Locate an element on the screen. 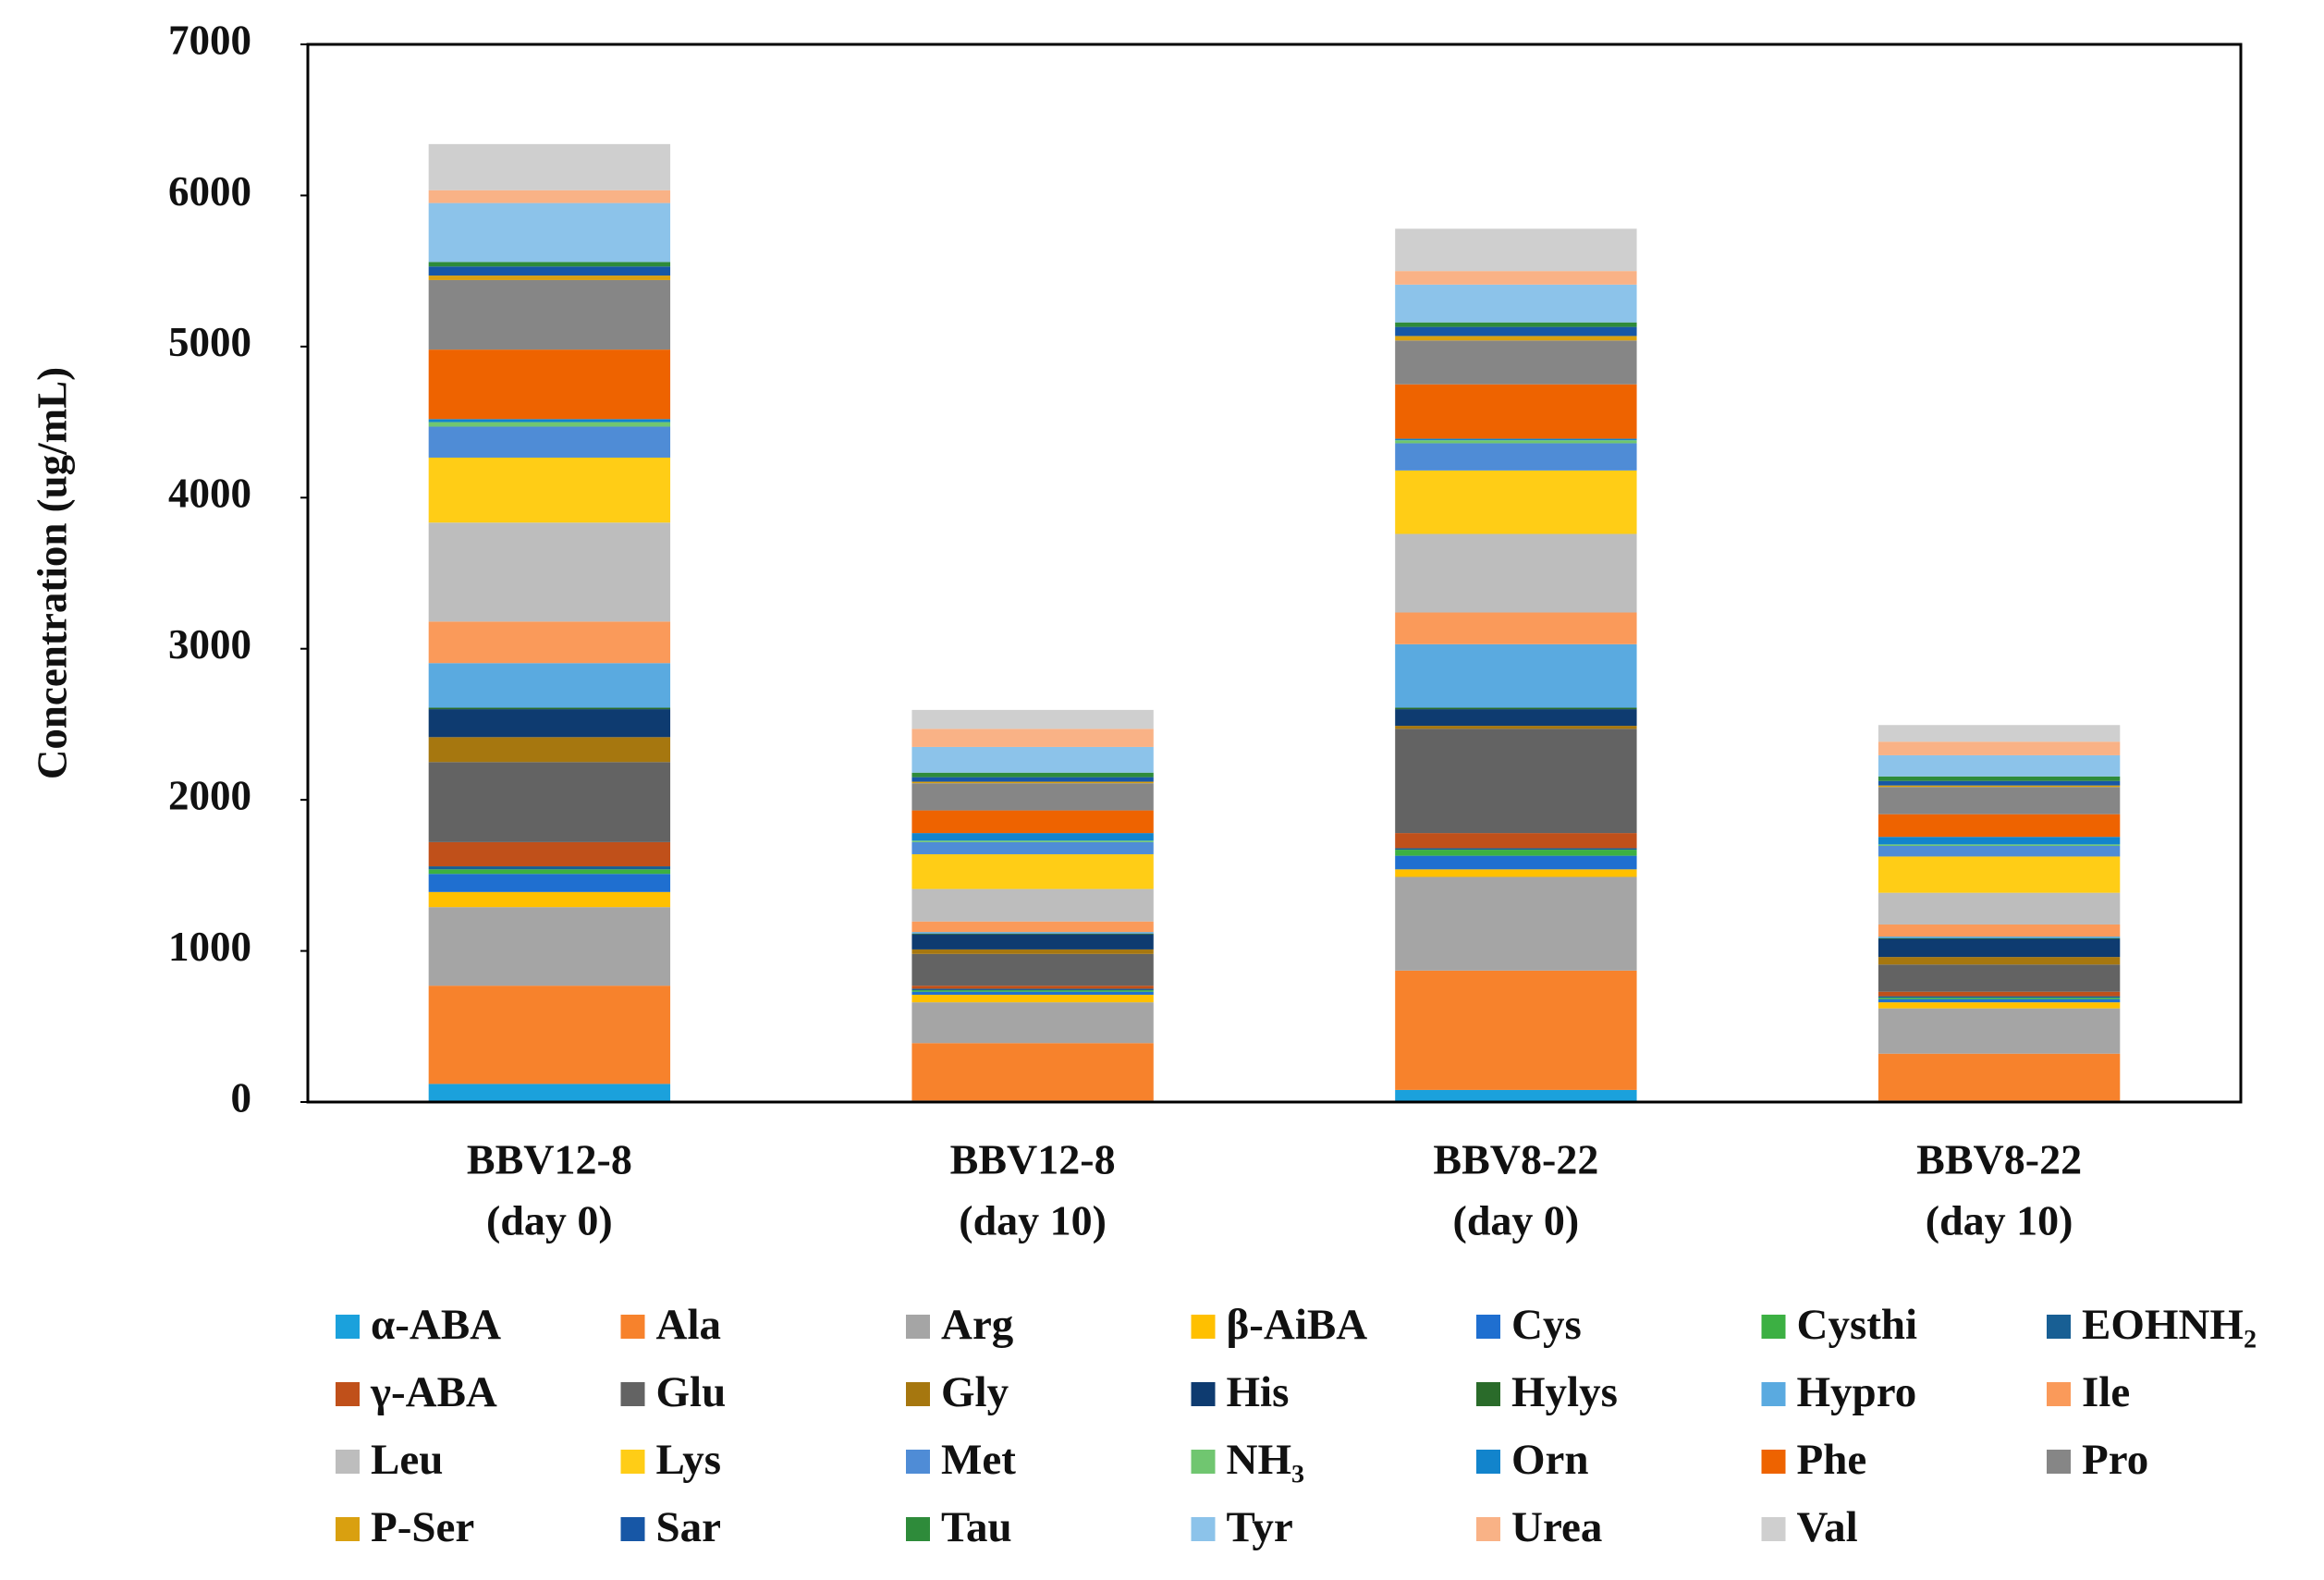 This screenshot has width=2324, height=1580. legend-label: Leu is located at coordinates (407, 1460).